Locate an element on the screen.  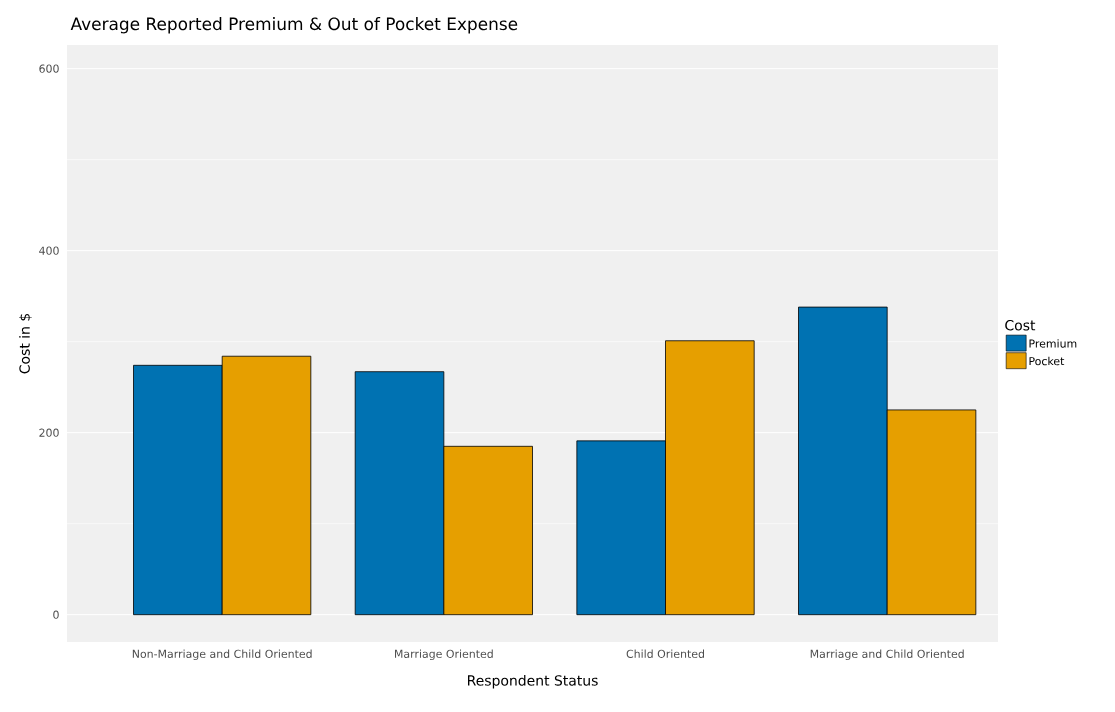
x-tick-label: Child Oriented is located at coordinates (665, 653).